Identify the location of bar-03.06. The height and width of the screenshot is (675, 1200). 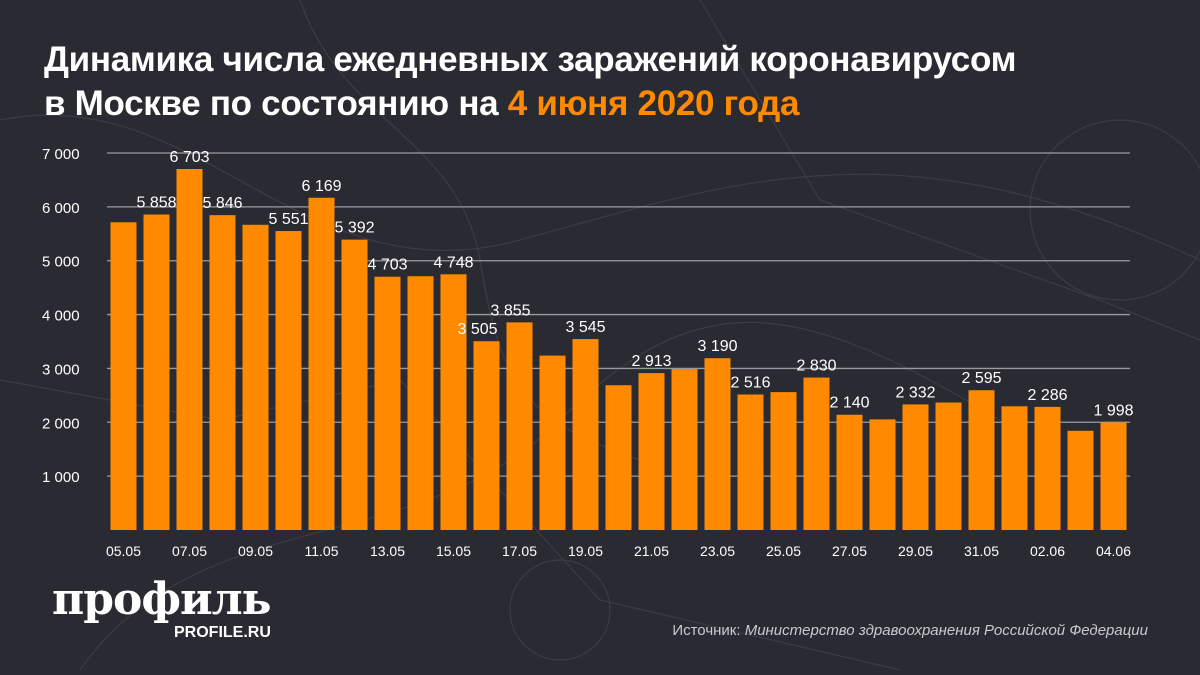
(1080, 480).